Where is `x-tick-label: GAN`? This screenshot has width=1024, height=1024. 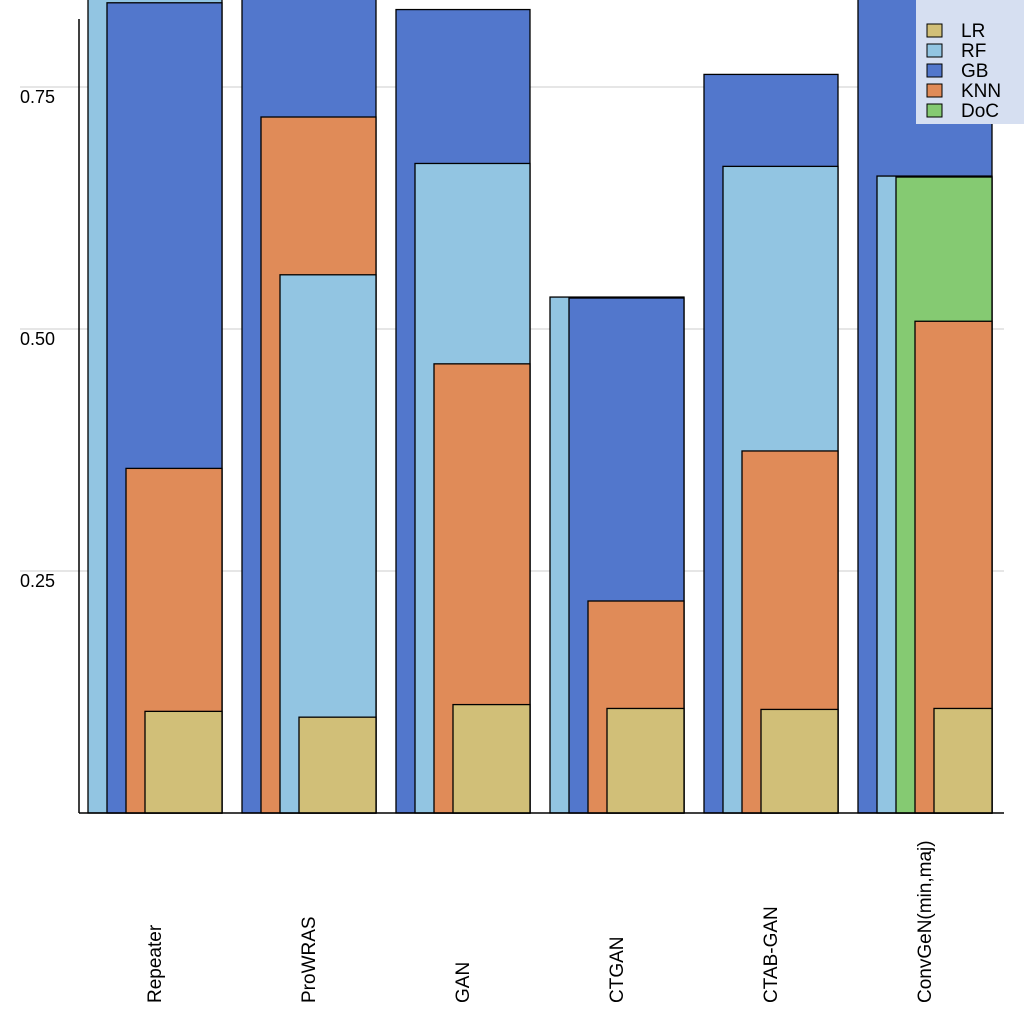 x-tick-label: GAN is located at coordinates (463, 982).